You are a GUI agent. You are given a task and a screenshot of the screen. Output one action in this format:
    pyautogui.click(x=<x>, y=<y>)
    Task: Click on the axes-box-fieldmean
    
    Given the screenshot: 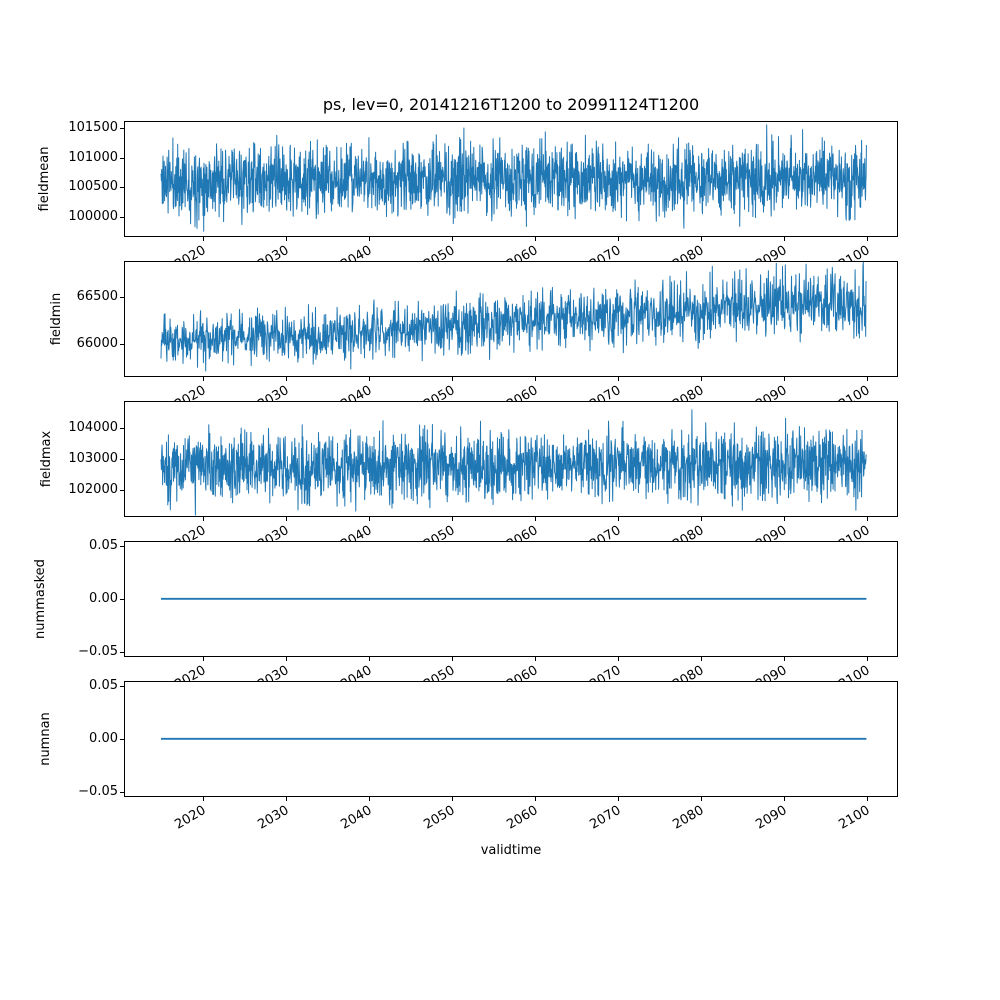 What is the action you would take?
    pyautogui.click(x=511, y=179)
    